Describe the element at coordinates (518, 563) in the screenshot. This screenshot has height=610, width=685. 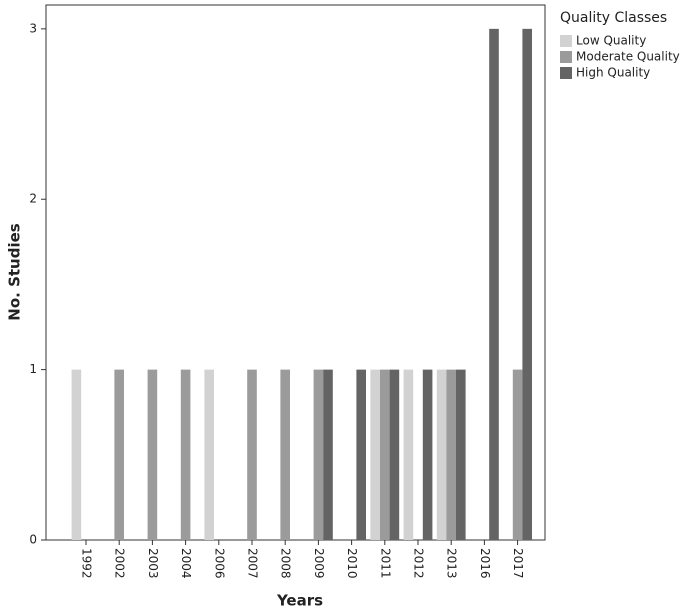
I see `x-tick-label: 2017` at that location.